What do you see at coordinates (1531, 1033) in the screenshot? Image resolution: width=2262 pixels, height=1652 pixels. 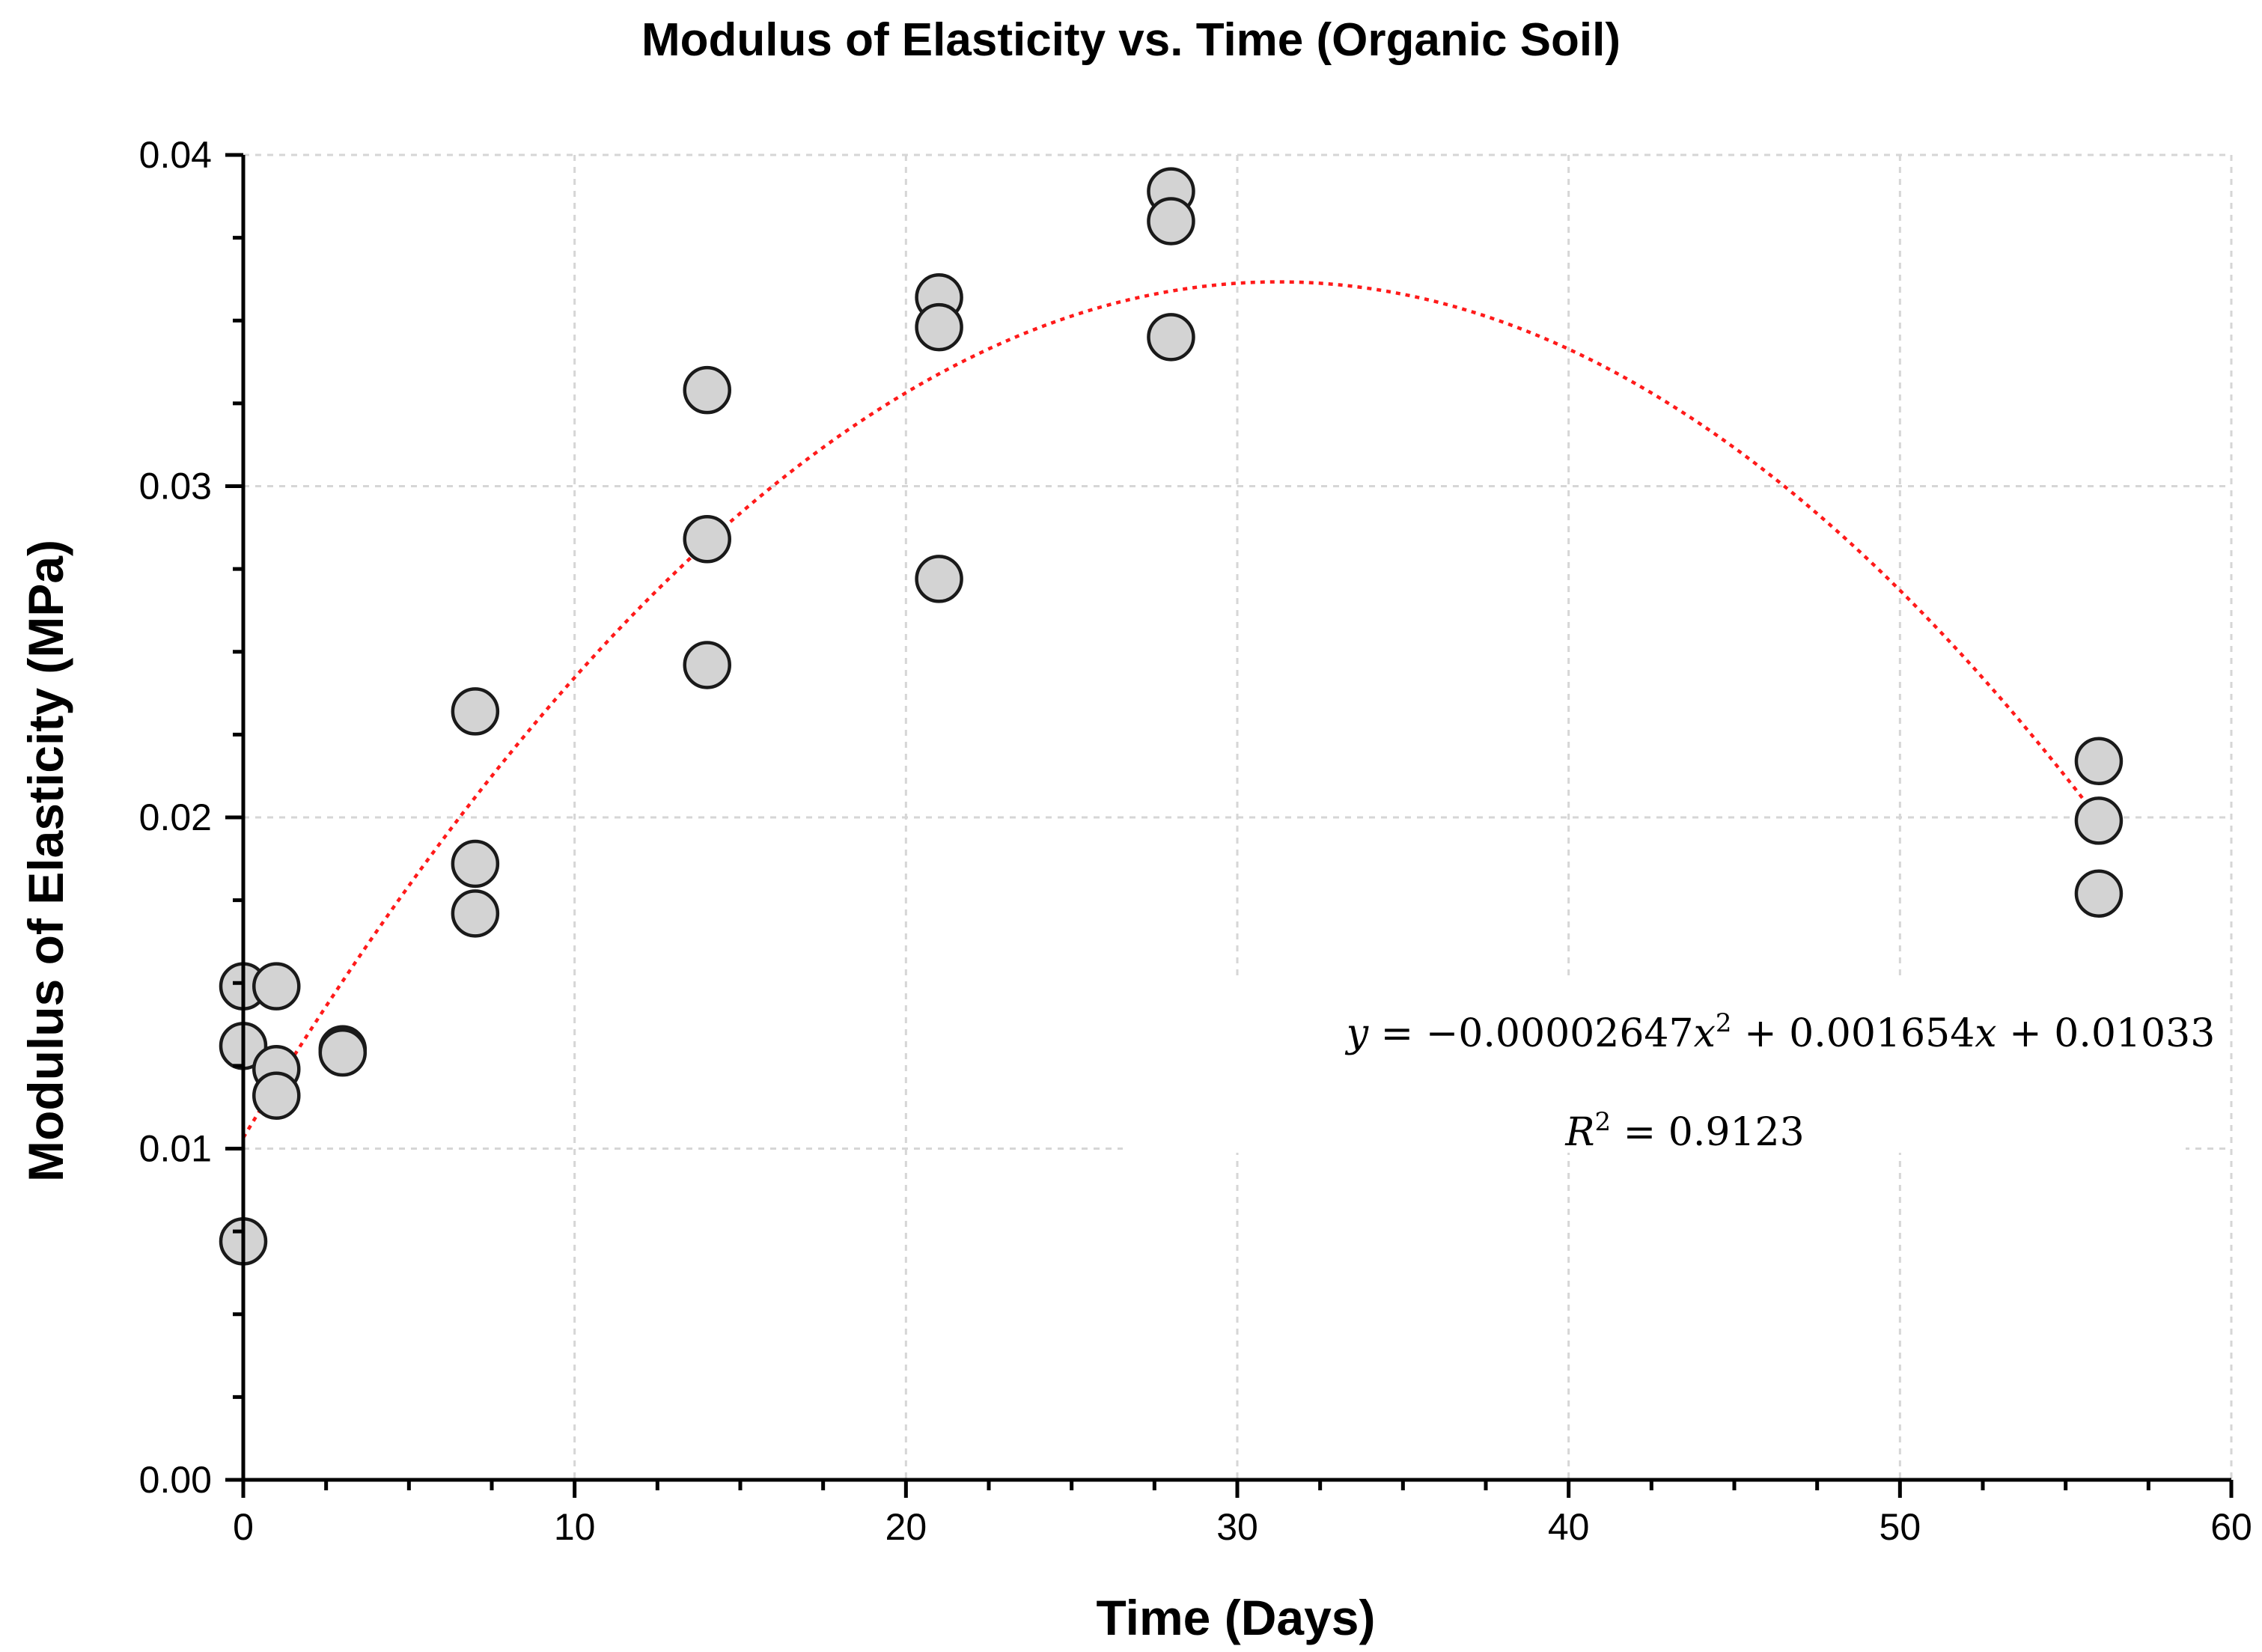 I see `eq-coef-a: = −0.00002647` at bounding box center [1531, 1033].